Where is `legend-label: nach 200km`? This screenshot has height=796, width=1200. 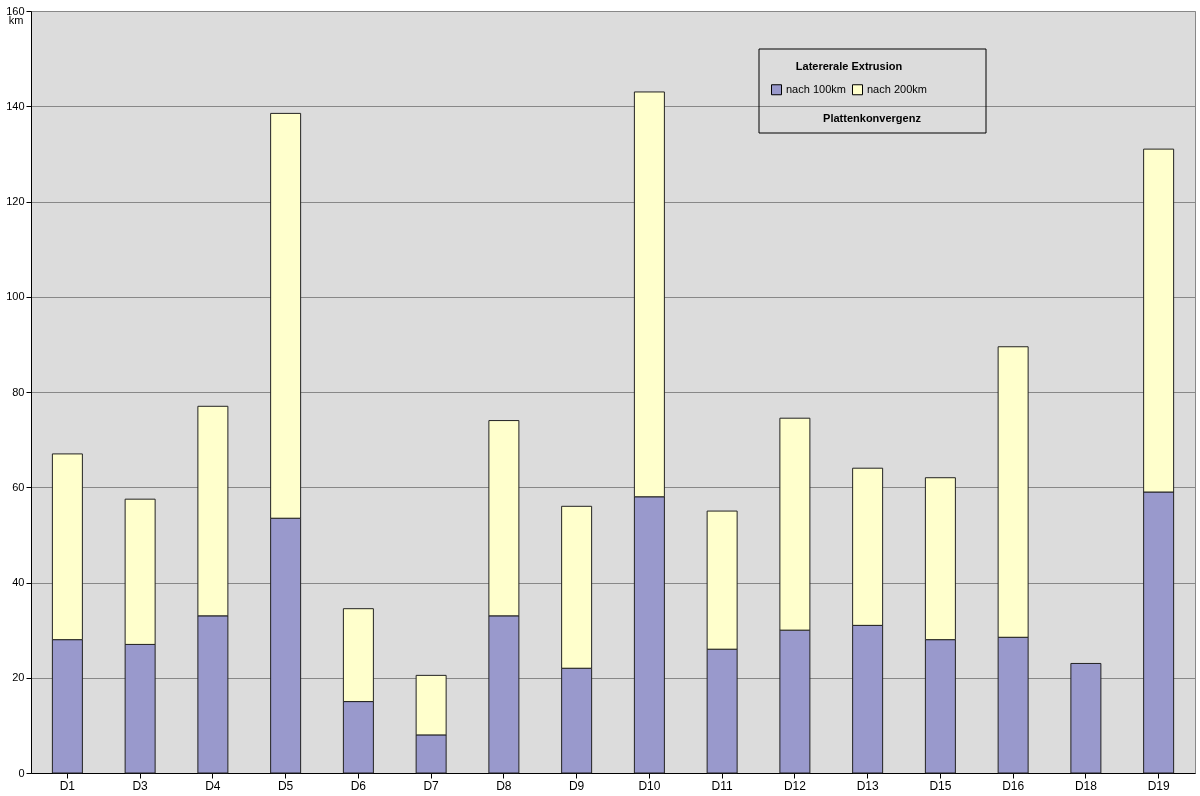 legend-label: nach 200km is located at coordinates (897, 88).